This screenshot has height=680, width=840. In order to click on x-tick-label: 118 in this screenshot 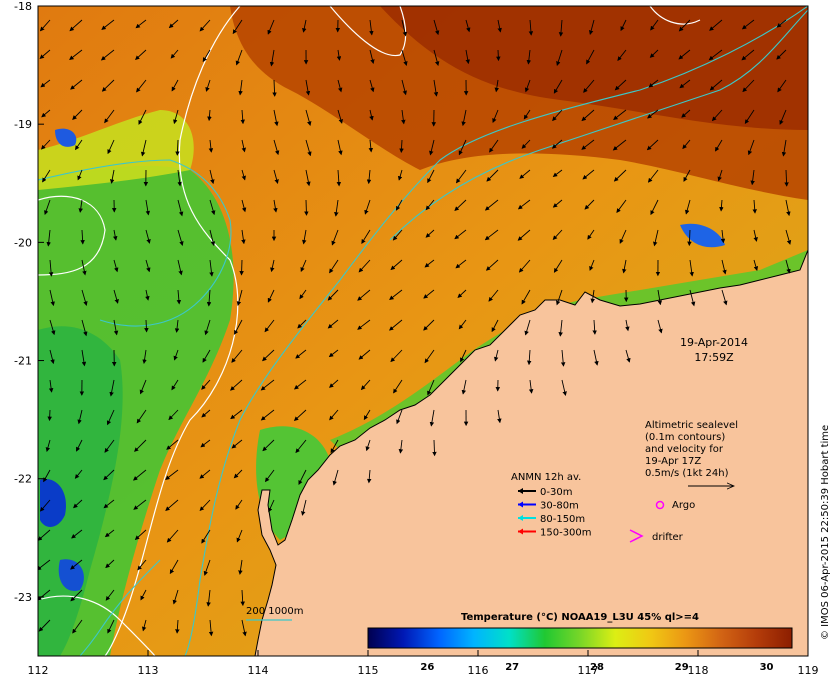, I will do `click(698, 670)`.